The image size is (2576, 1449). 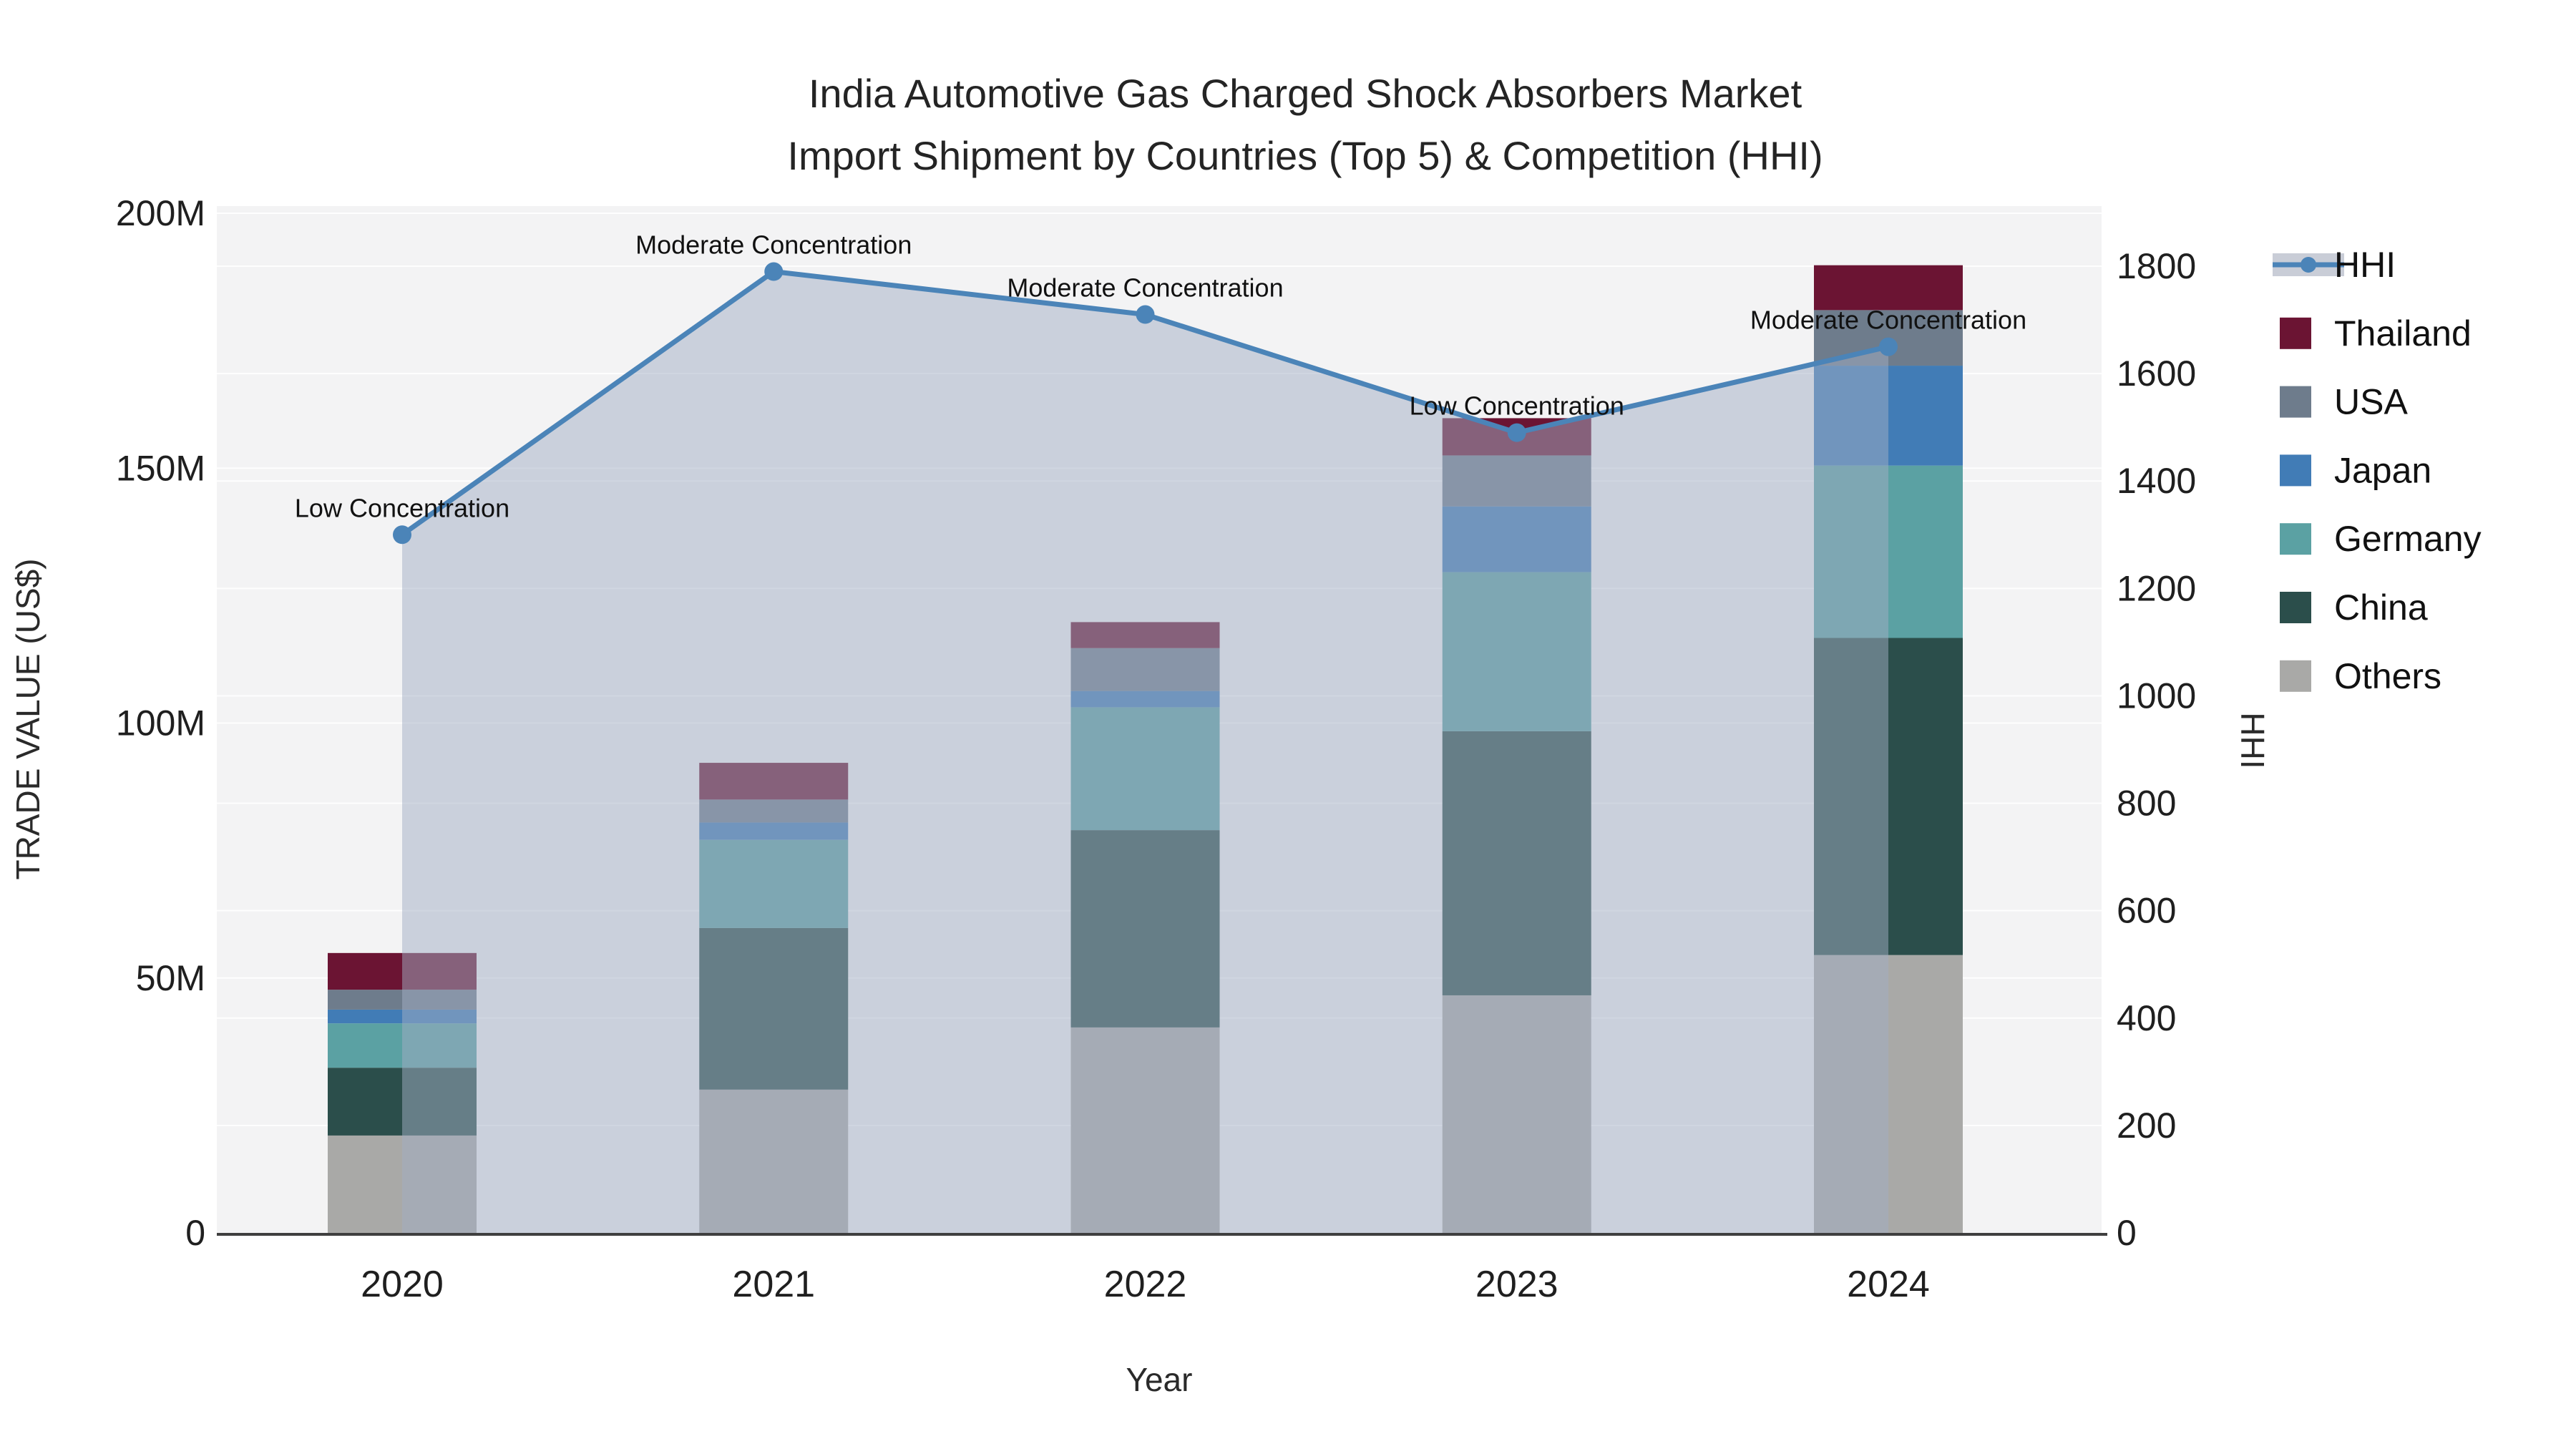 I want to click on x-tick-label-2021: 2021, so click(x=773, y=1284).